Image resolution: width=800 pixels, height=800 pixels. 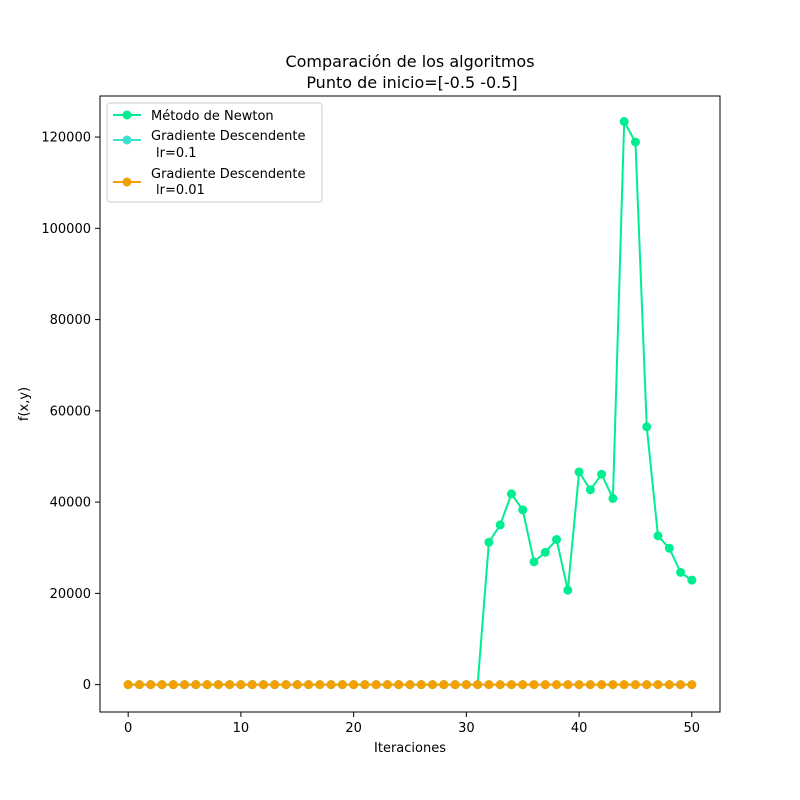 What do you see at coordinates (409, 61) in the screenshot?
I see `chart-title-line-1: Comparación de los algoritmos` at bounding box center [409, 61].